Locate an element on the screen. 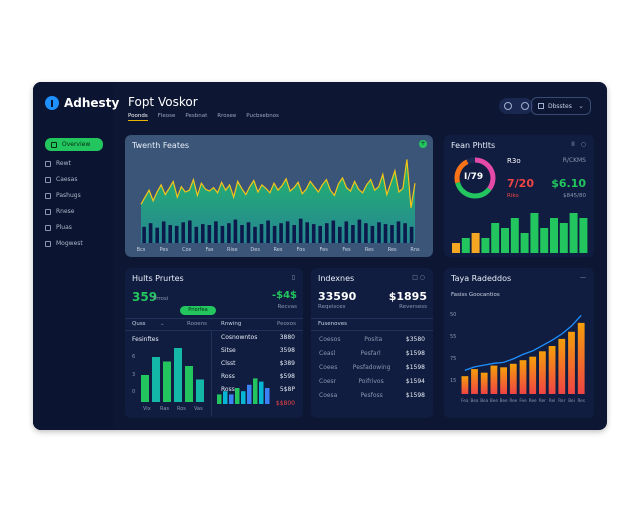  tab-0: Poonds is located at coordinates (138, 117).